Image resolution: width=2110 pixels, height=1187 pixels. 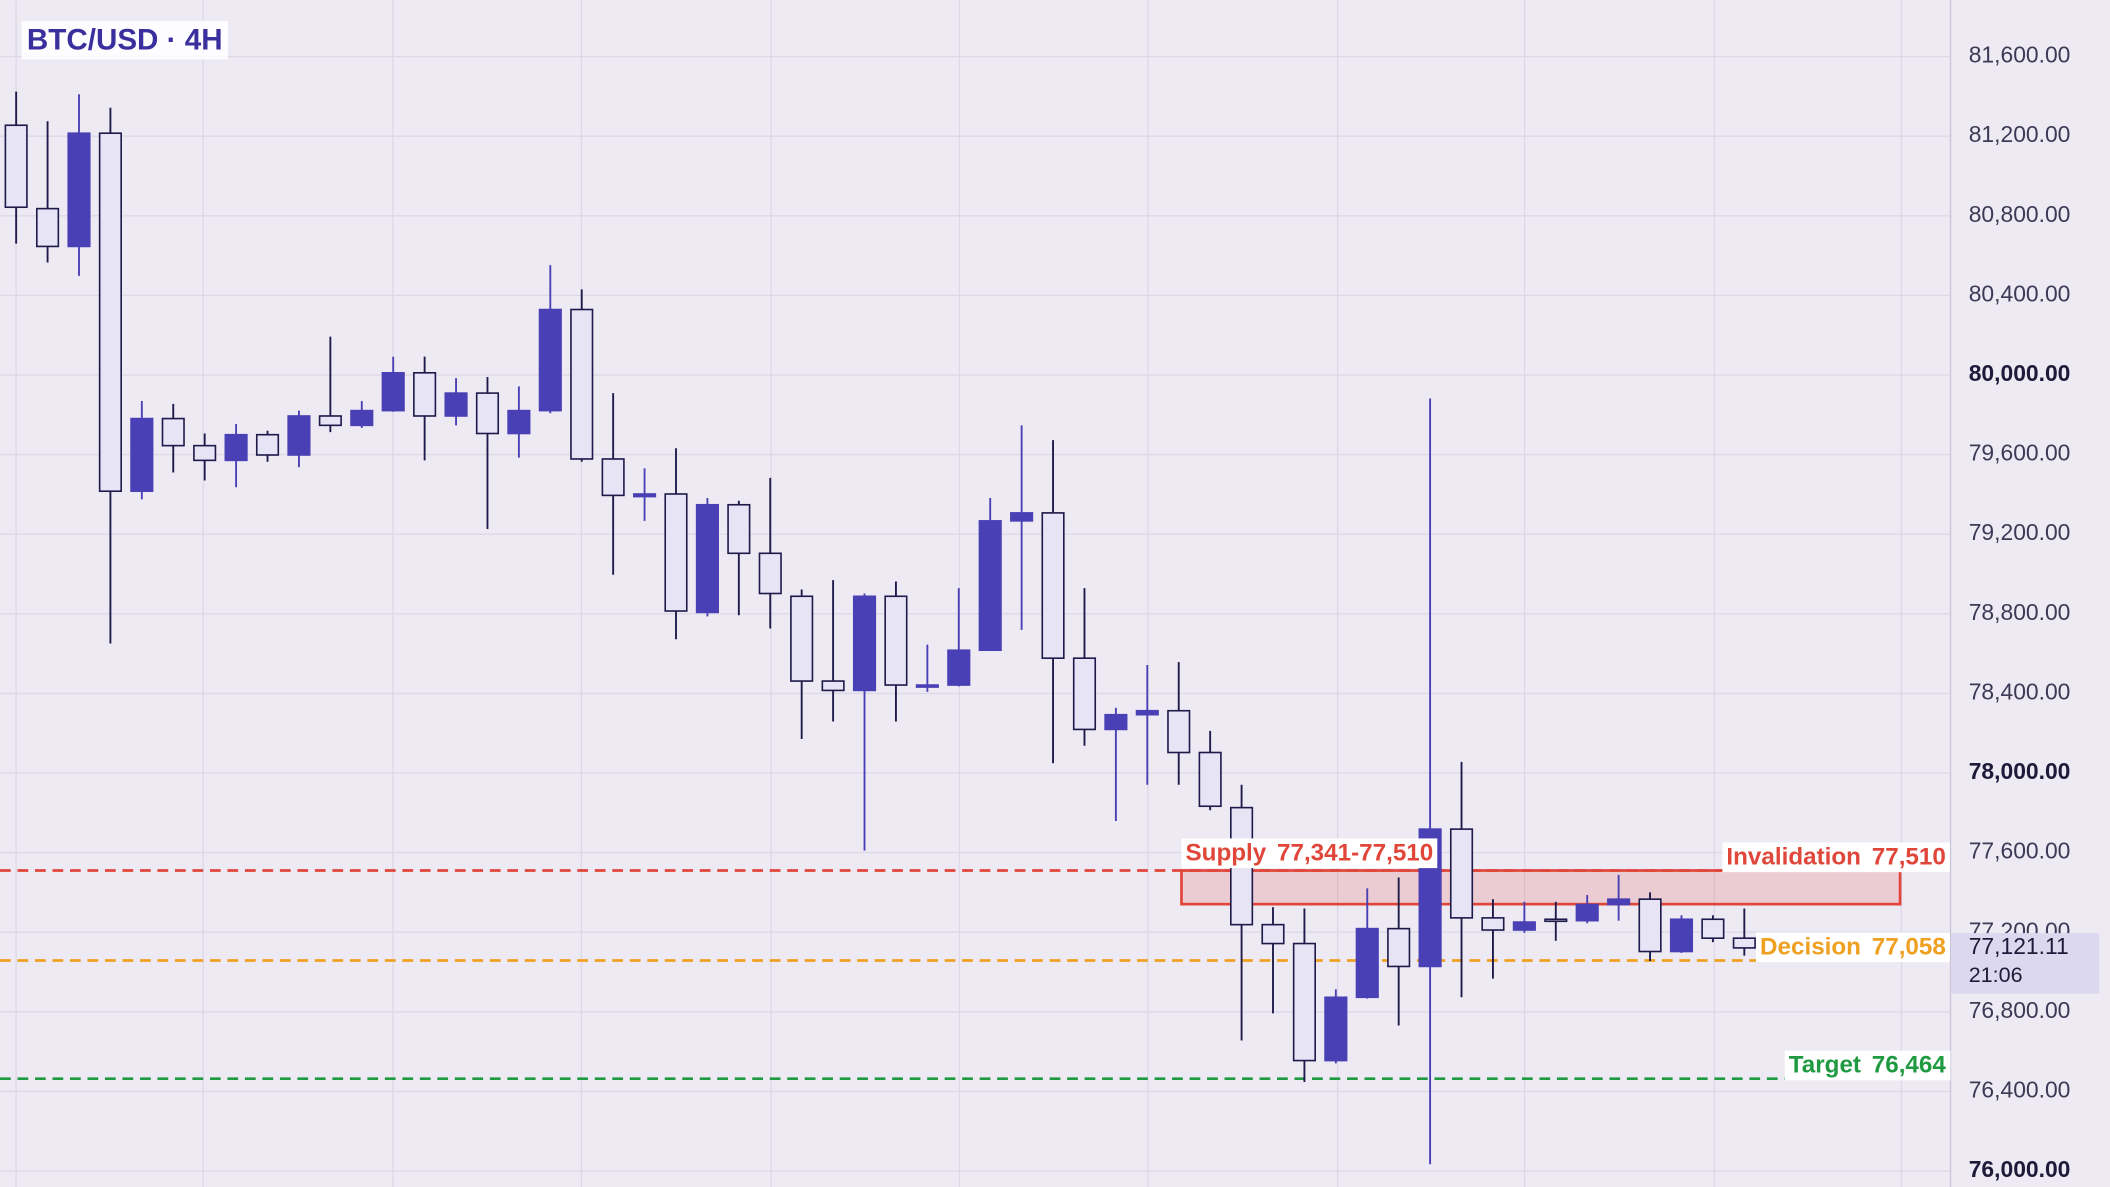 What do you see at coordinates (1867, 1065) in the screenshot?
I see `level-label: Target 76,464` at bounding box center [1867, 1065].